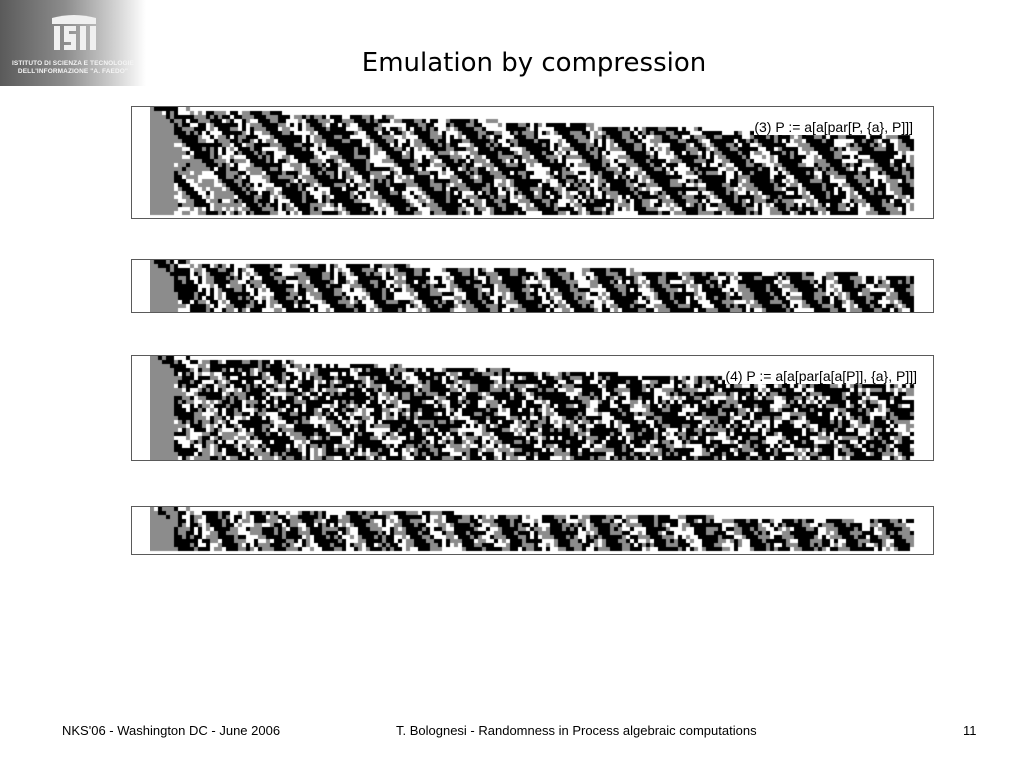 The height and width of the screenshot is (768, 1024). I want to click on isti-logo-mark-icon, so click(74, 32).